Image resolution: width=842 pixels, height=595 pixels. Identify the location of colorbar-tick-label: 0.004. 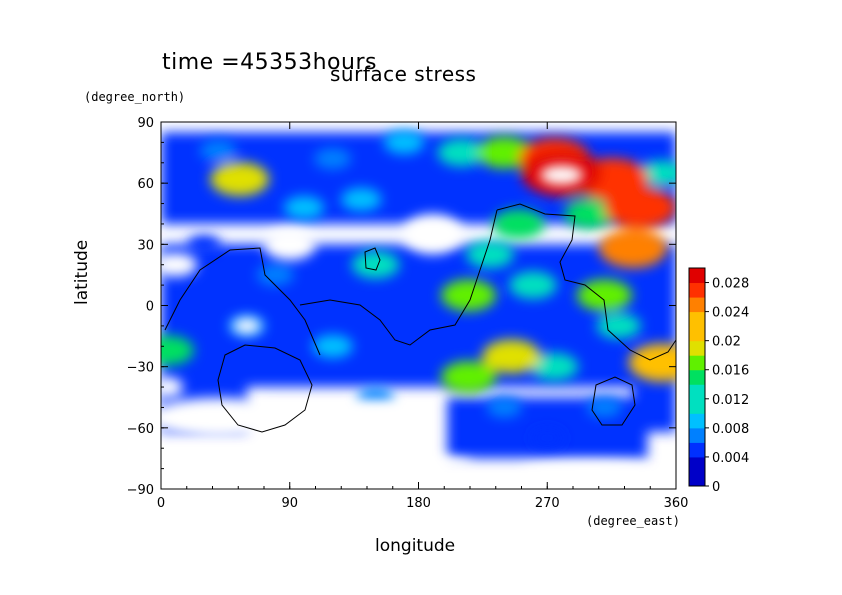
(730, 458).